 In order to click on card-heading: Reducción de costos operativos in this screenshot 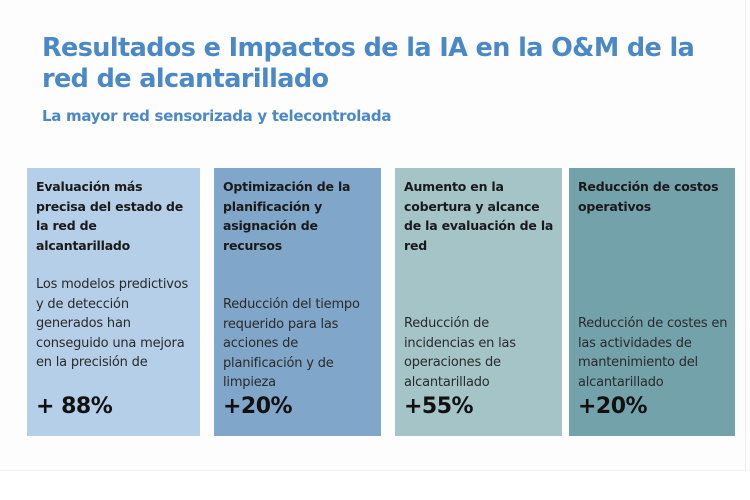, I will do `click(648, 196)`.